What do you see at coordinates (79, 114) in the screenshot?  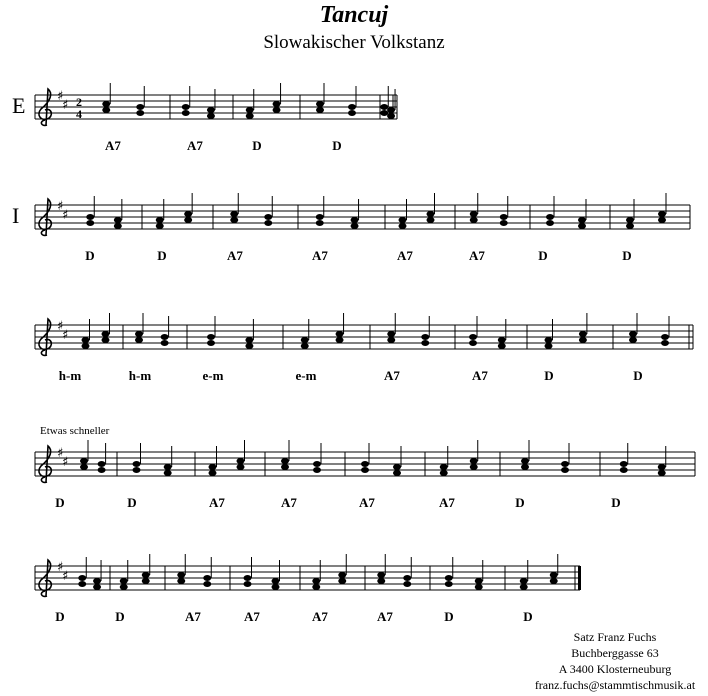 I see `time-sig: 4` at bounding box center [79, 114].